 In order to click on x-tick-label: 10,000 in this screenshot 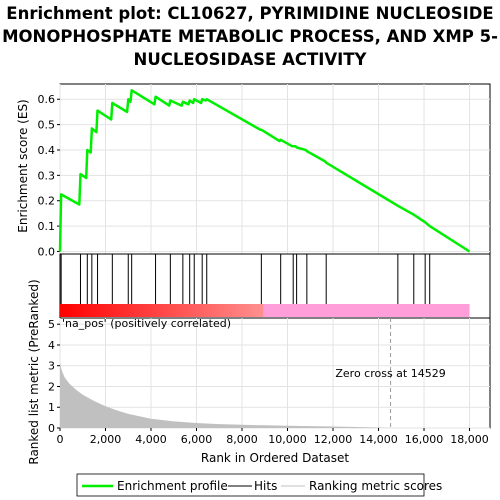, I will do `click(287, 439)`.